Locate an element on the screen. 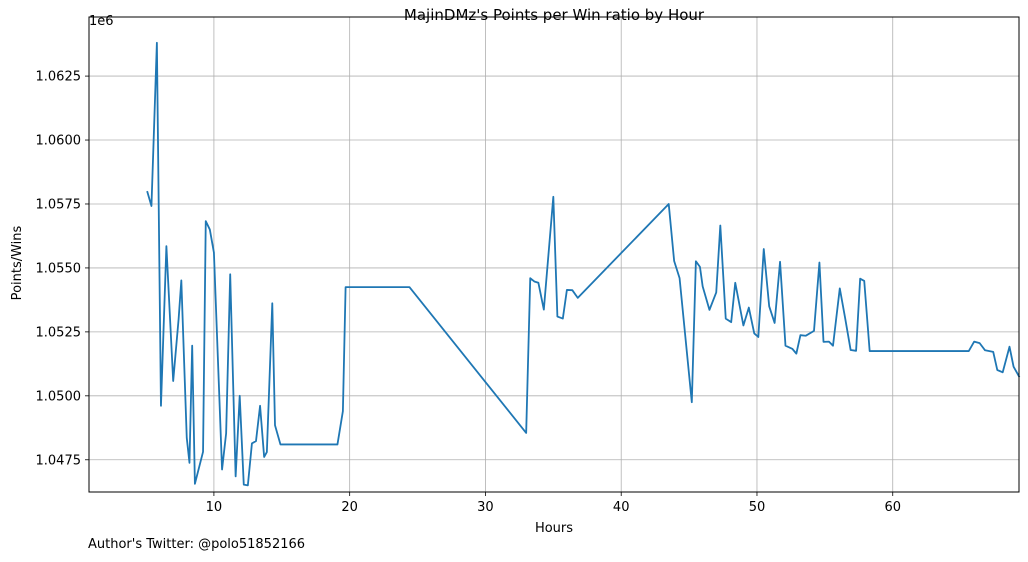  x-tick-label: 10 is located at coordinates (214, 507).